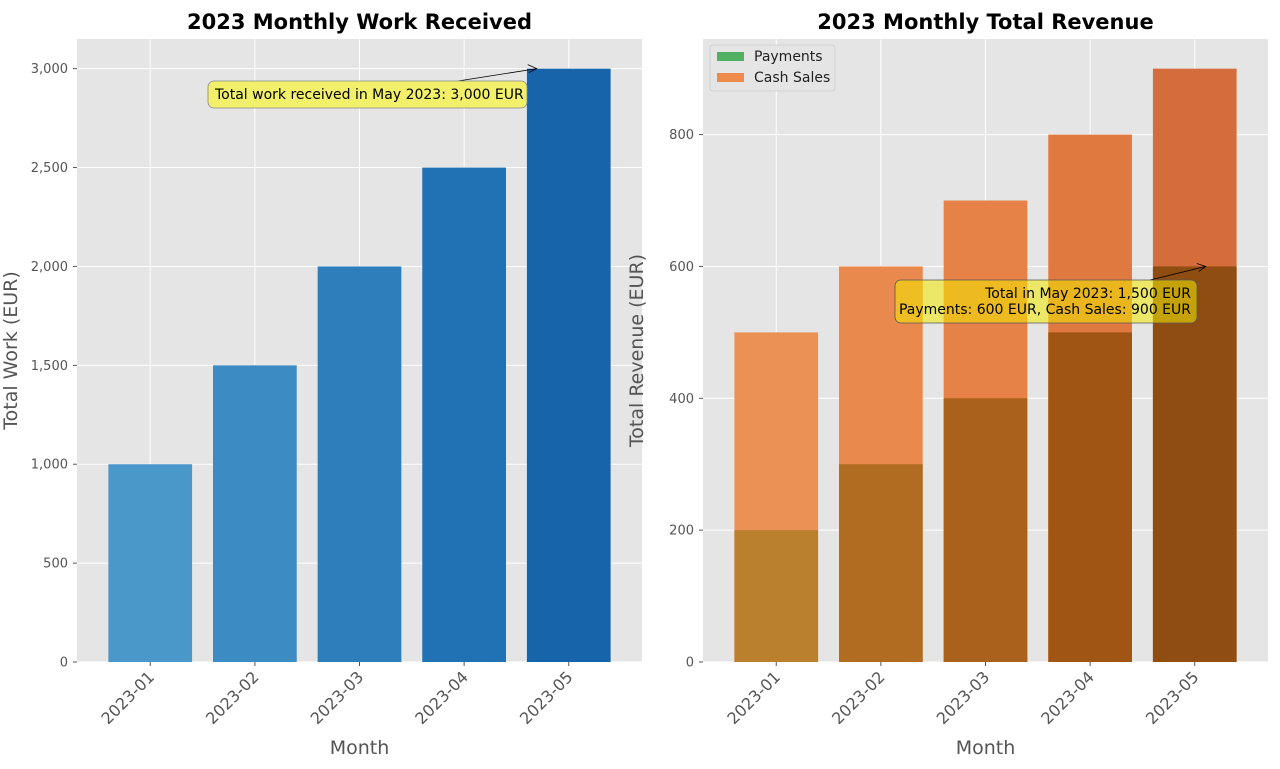 Image resolution: width=1280 pixels, height=769 pixels. Describe the element at coordinates (730, 56) in the screenshot. I see `legend-swatch-payments` at that location.